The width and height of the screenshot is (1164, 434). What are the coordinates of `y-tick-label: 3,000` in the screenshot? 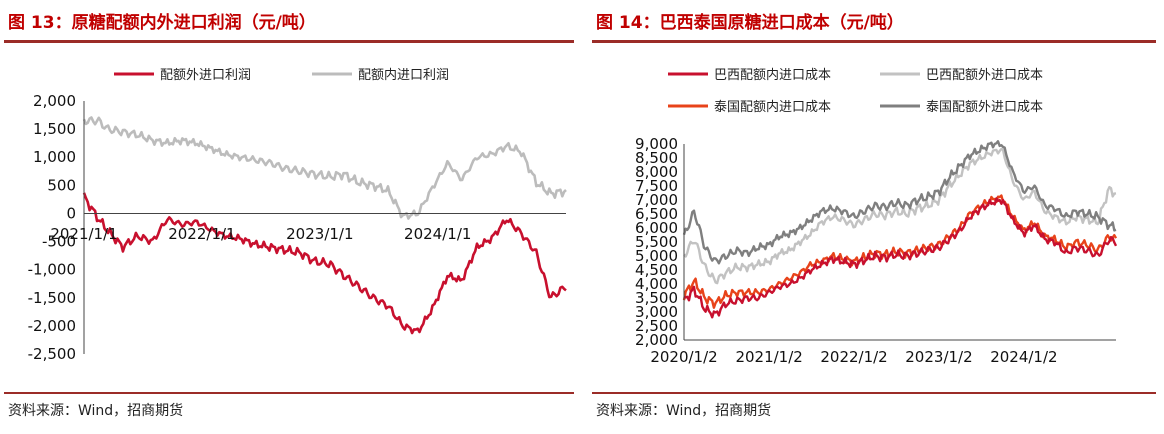 It's located at (656, 312).